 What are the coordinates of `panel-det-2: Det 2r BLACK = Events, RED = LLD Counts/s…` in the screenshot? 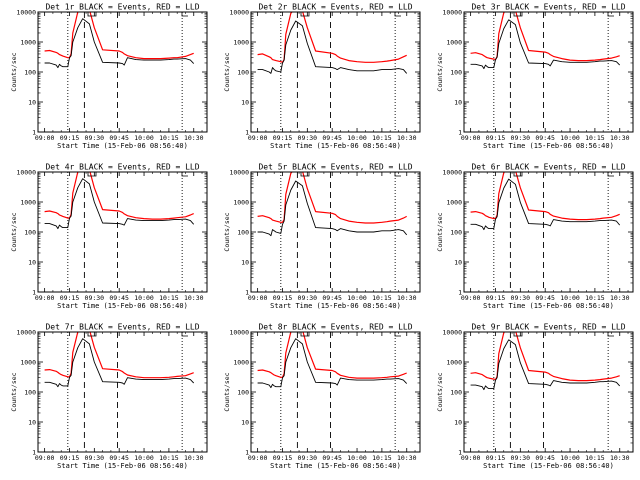 It's located at (322, 76).